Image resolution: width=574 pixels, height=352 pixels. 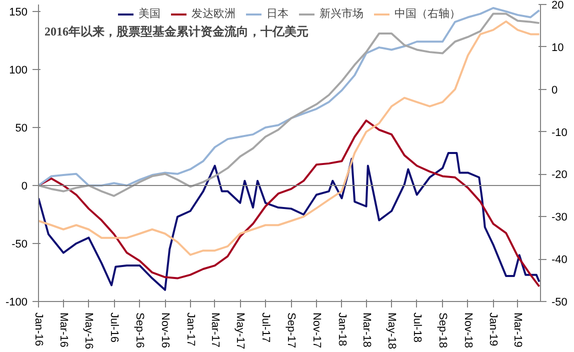 What do you see at coordinates (558, 48) in the screenshot?
I see `y2-tick-label: 10` at bounding box center [558, 48].